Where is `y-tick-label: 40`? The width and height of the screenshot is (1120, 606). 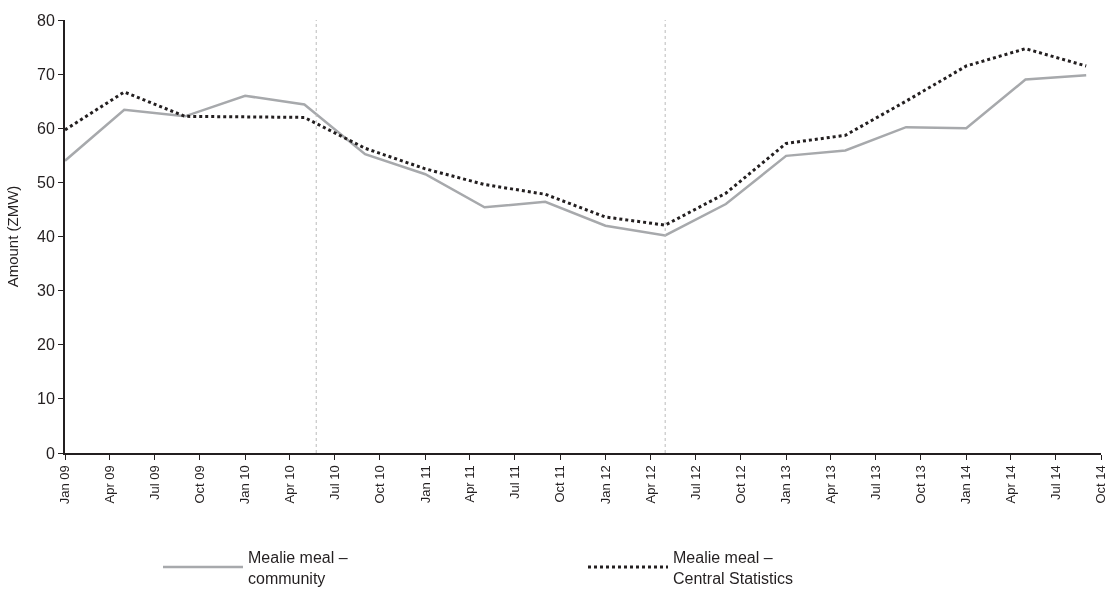 y-tick-label: 40 is located at coordinates (46, 237).